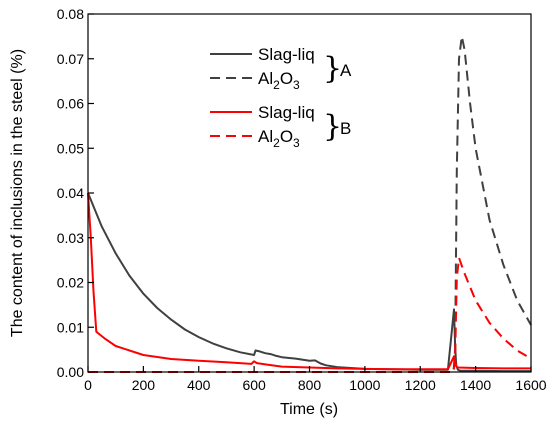 The height and width of the screenshot is (432, 550). What do you see at coordinates (70, 327) in the screenshot?
I see `y-tick-label: 0.01` at bounding box center [70, 327].